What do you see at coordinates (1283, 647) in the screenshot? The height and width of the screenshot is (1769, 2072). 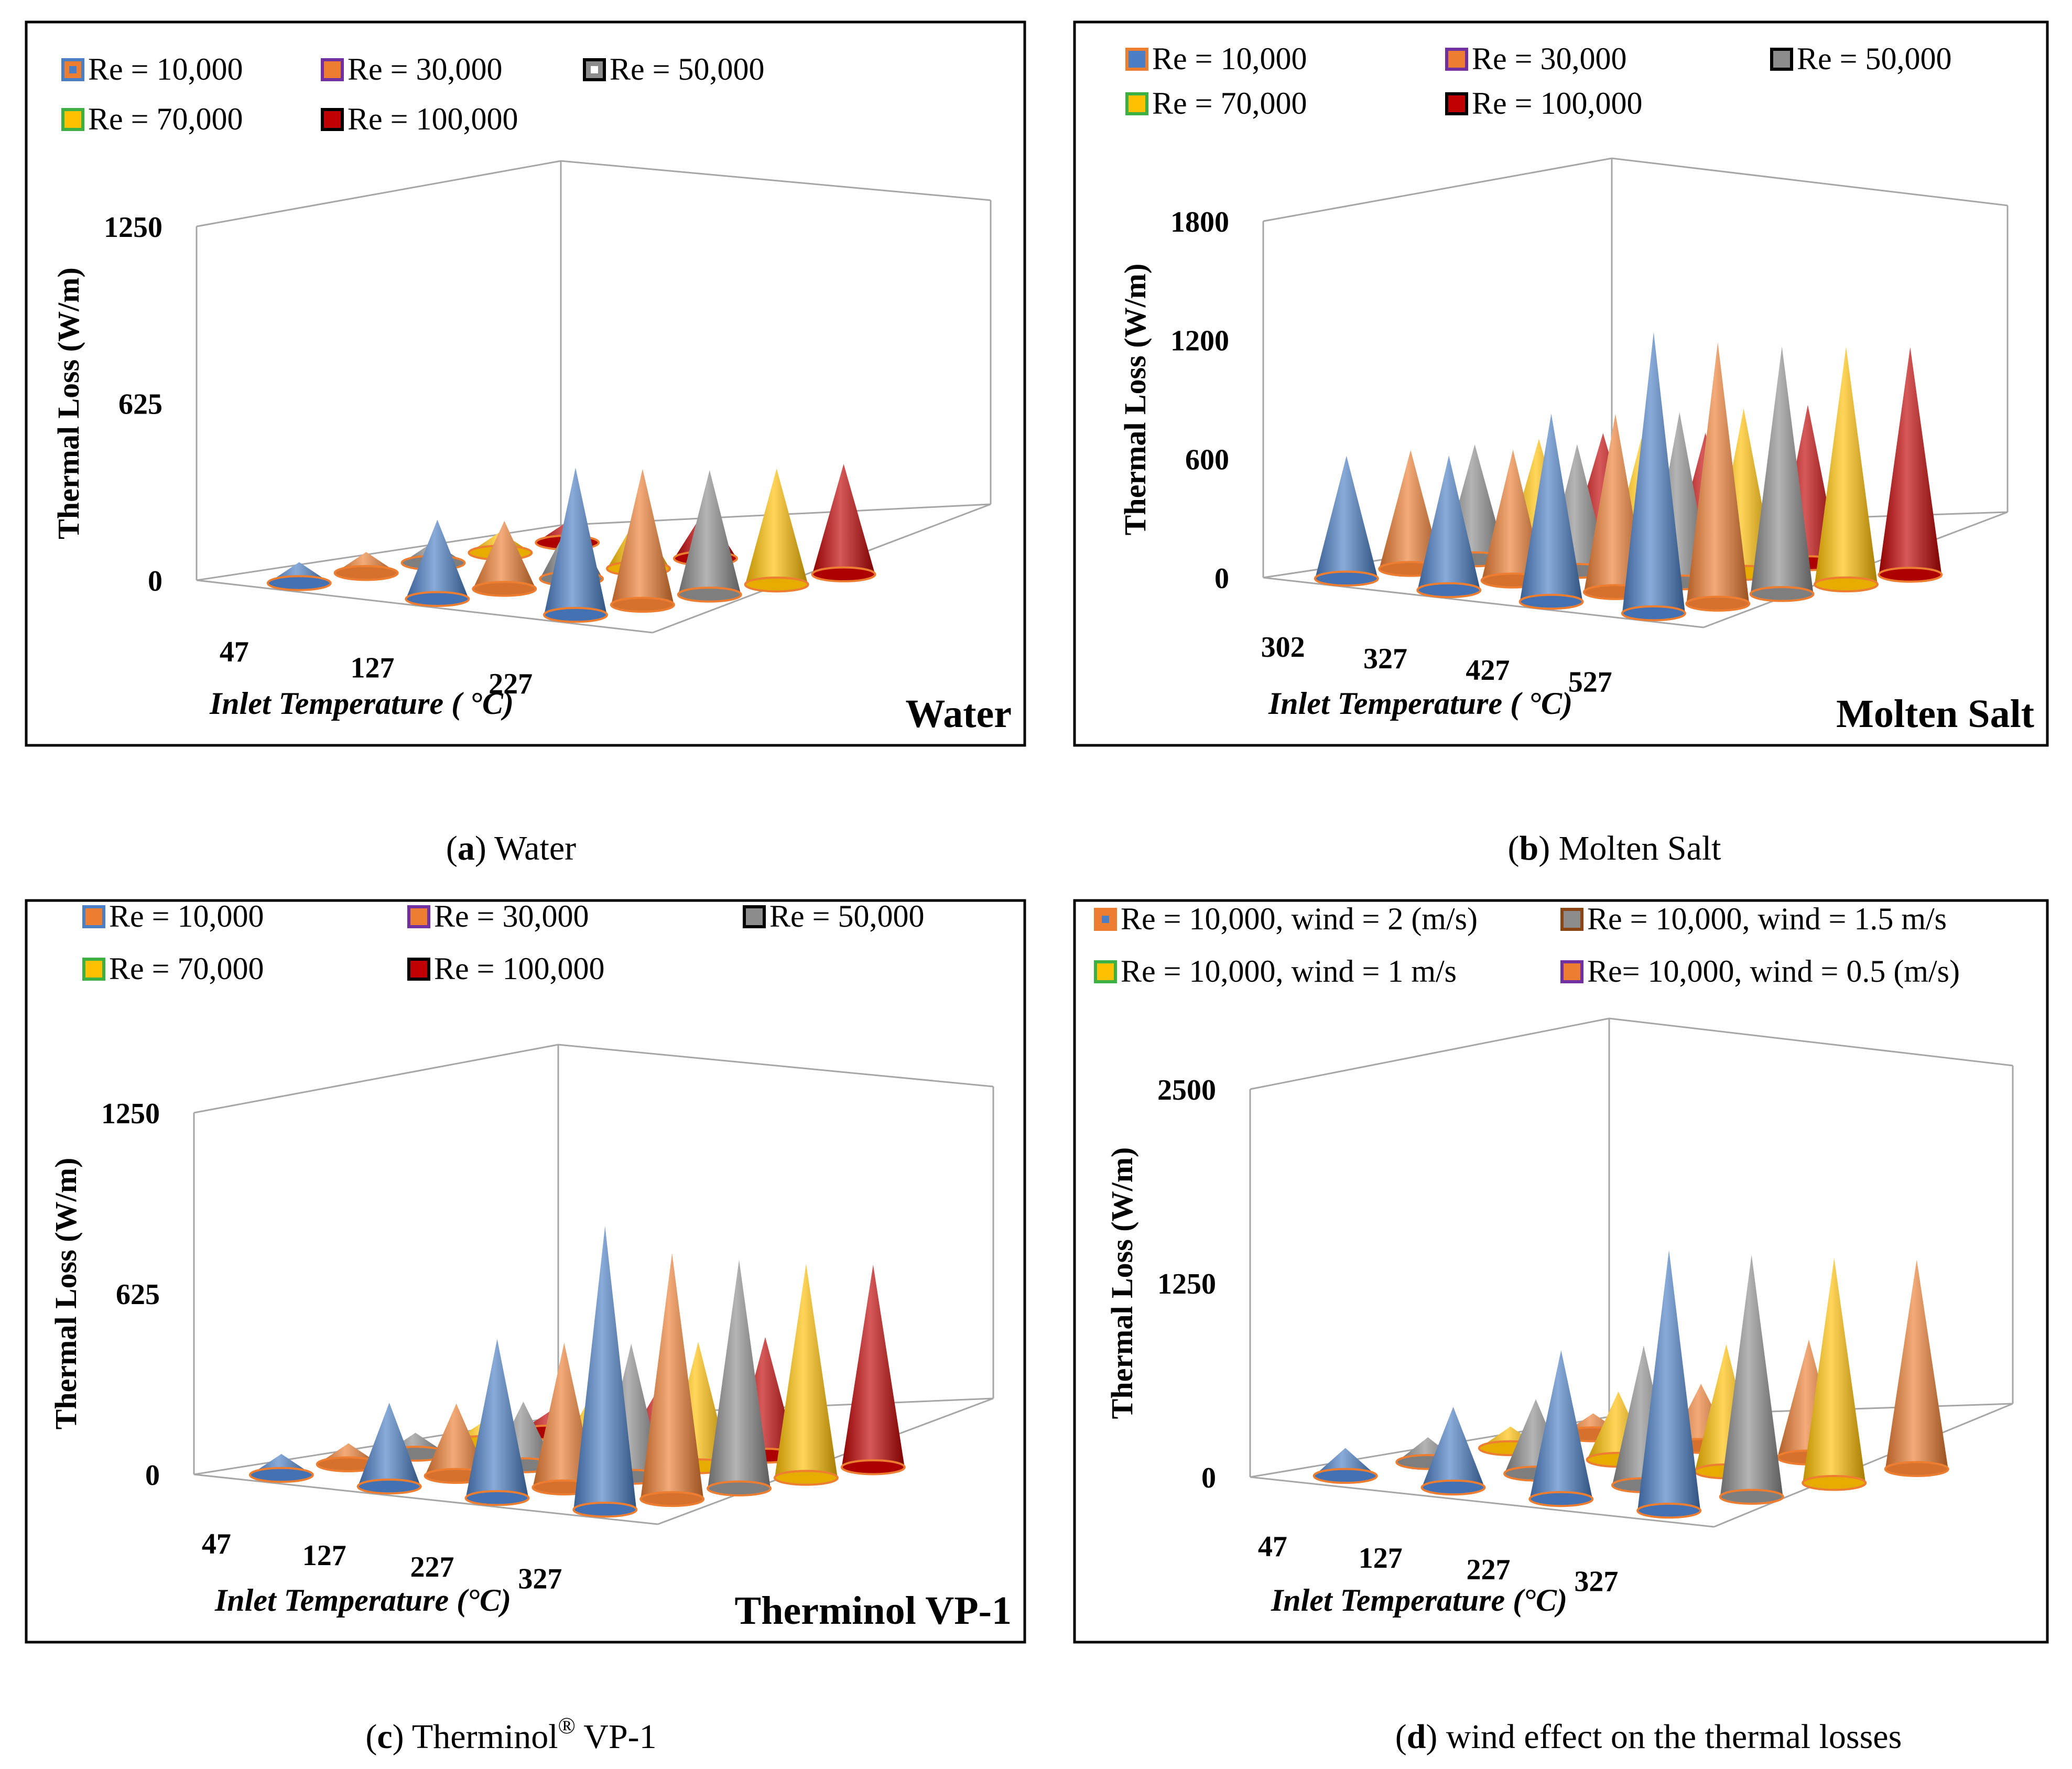 I see `x-tick-label: 302` at bounding box center [1283, 647].